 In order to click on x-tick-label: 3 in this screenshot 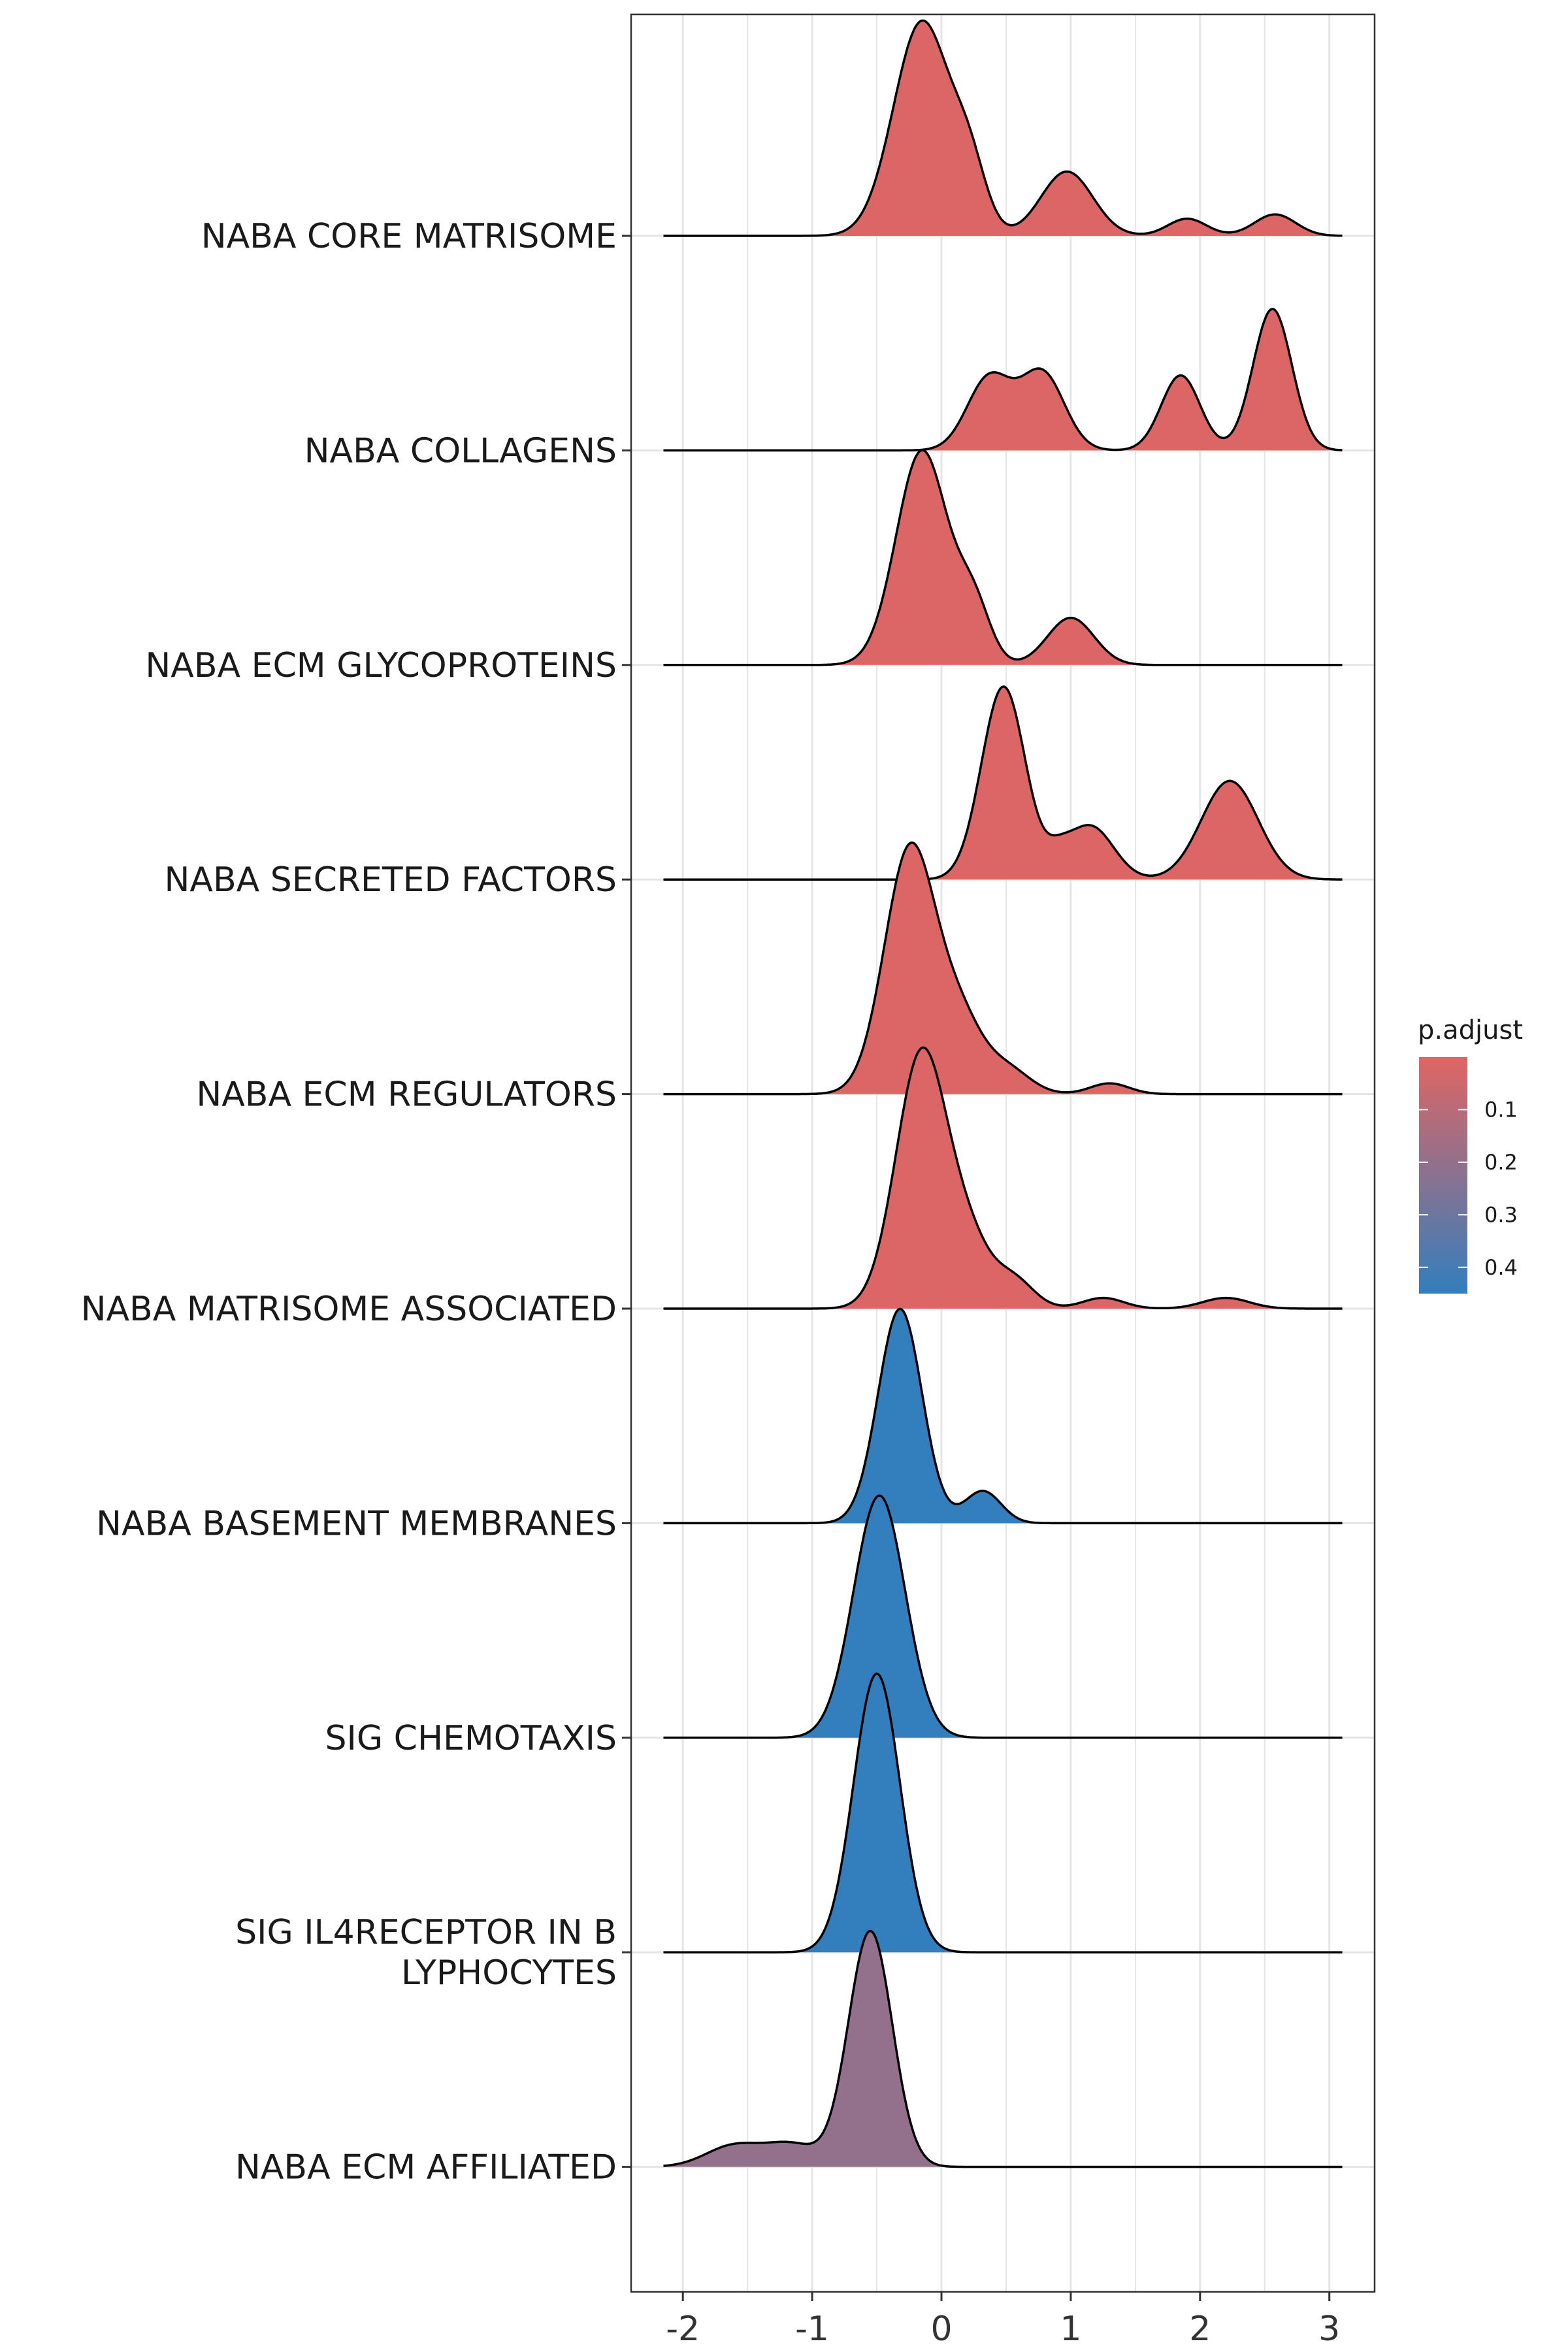, I will do `click(1329, 2329)`.